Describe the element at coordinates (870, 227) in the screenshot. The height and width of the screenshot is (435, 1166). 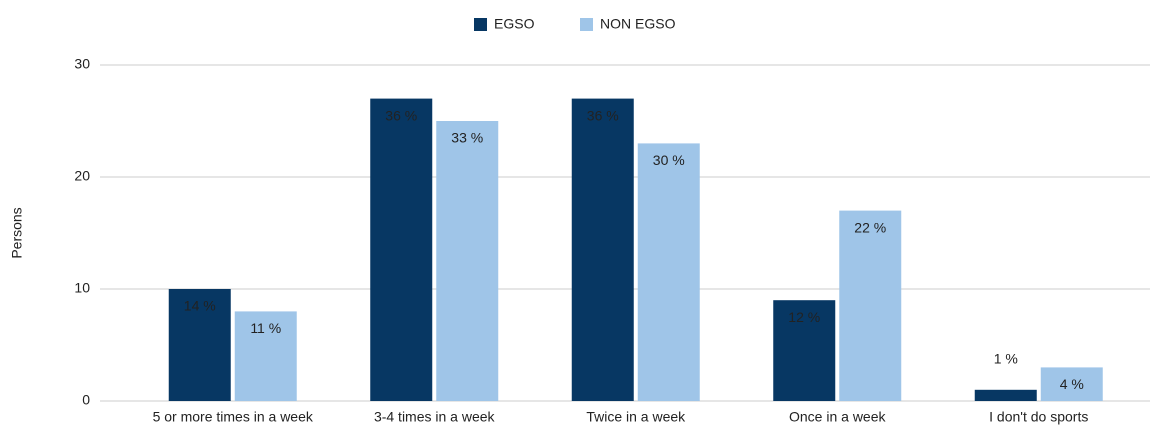
I see `data-label: 22 %` at that location.